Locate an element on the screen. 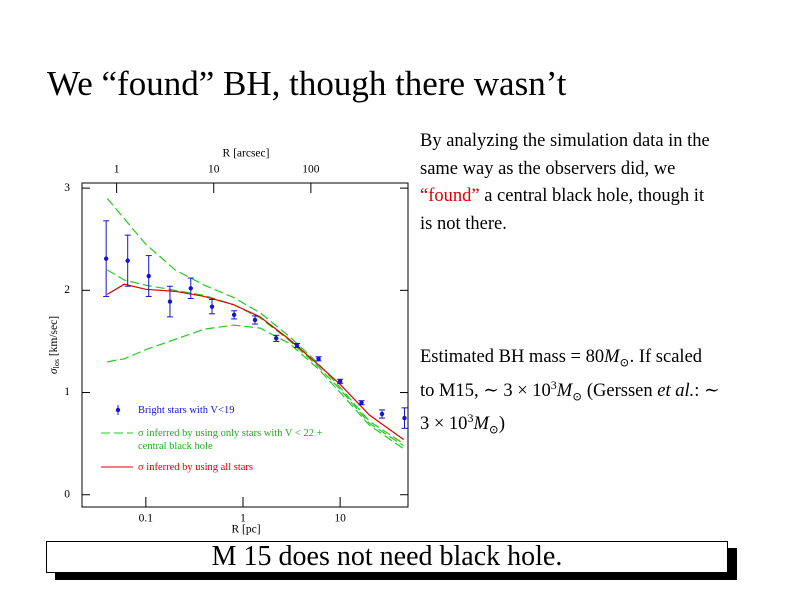  text: [km/sec] is located at coordinates (54, 337).